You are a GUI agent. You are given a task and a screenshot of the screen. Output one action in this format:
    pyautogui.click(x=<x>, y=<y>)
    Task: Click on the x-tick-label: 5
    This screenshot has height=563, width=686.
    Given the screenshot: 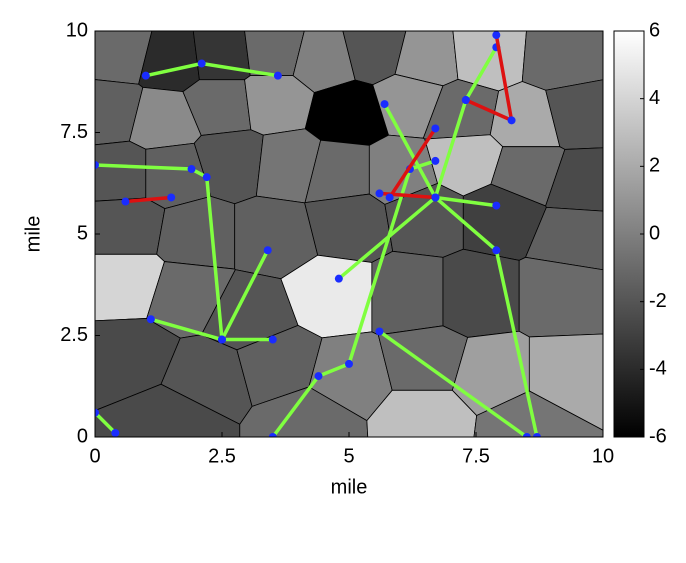 What is the action you would take?
    pyautogui.click(x=348, y=456)
    